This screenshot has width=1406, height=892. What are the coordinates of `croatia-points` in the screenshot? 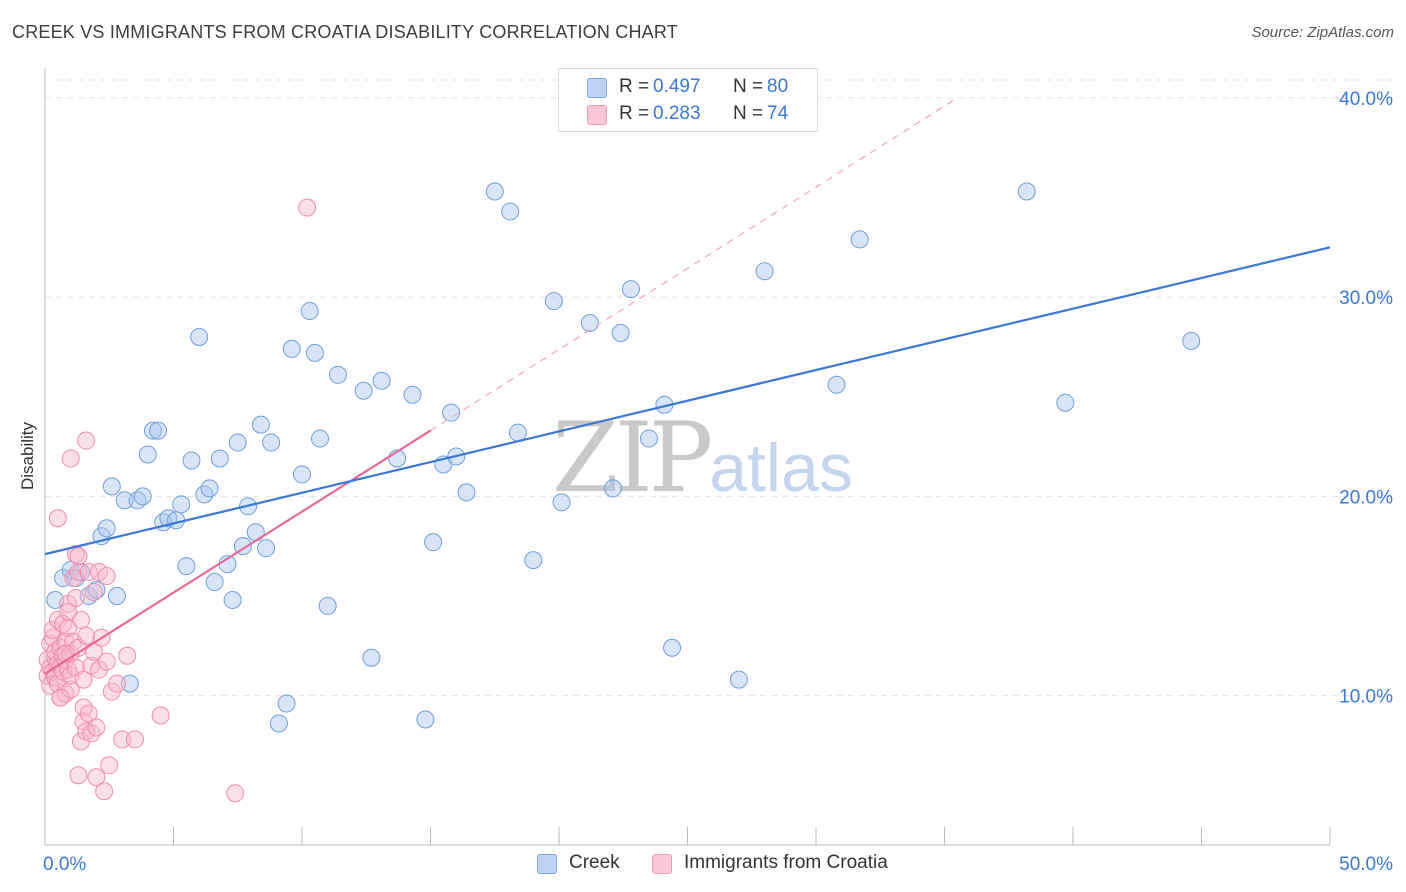 It's located at (177, 500).